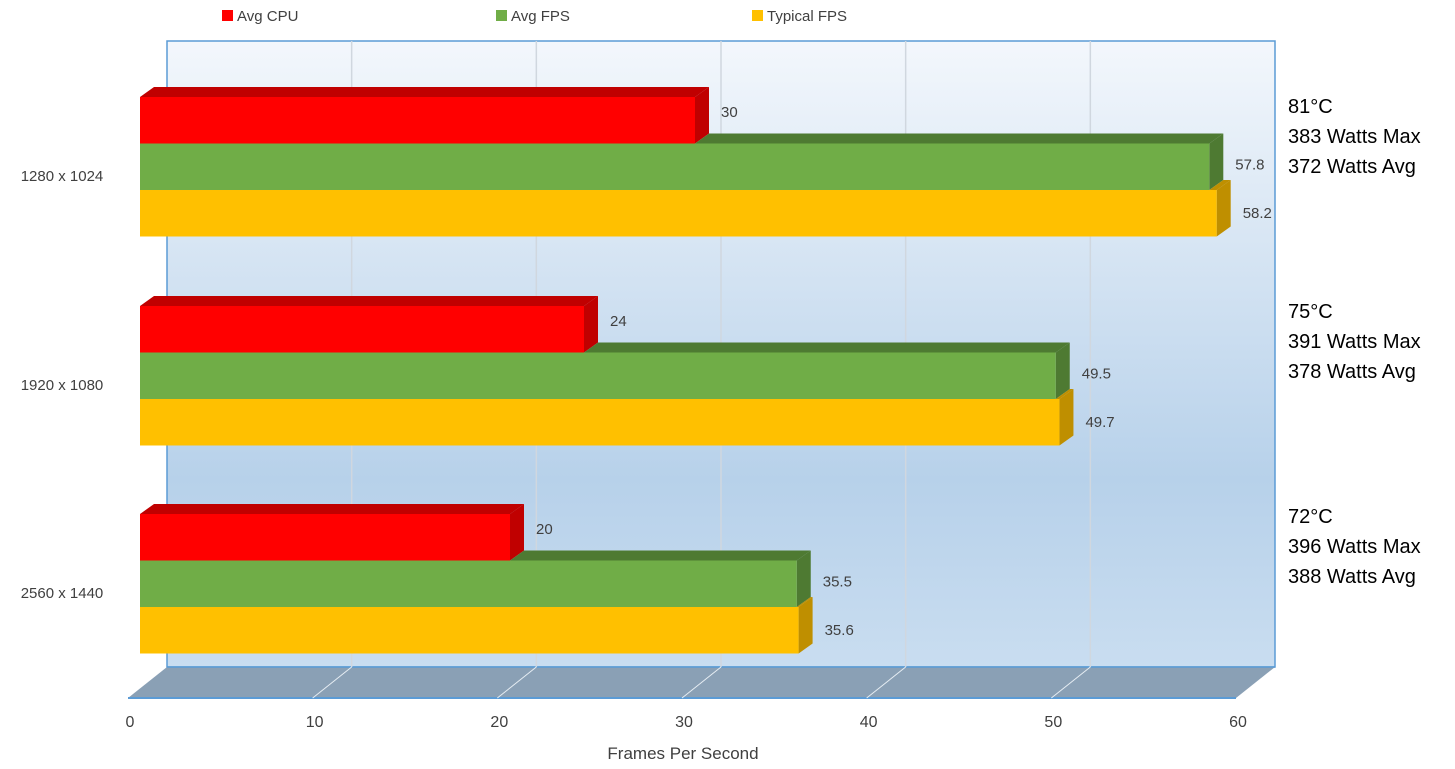 The image size is (1455, 769). I want to click on annotation-line: 81°C, so click(1310, 107).